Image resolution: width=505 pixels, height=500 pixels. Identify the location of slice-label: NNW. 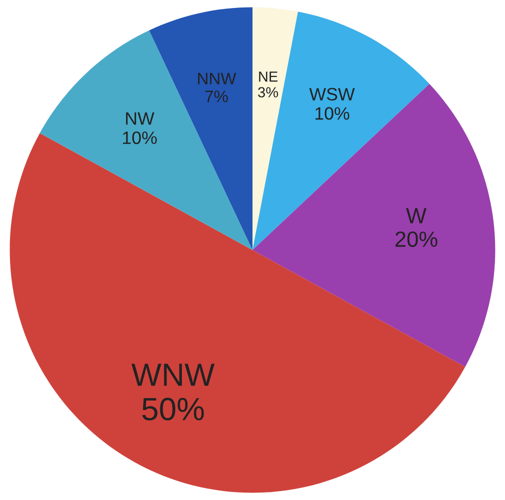
(217, 78).